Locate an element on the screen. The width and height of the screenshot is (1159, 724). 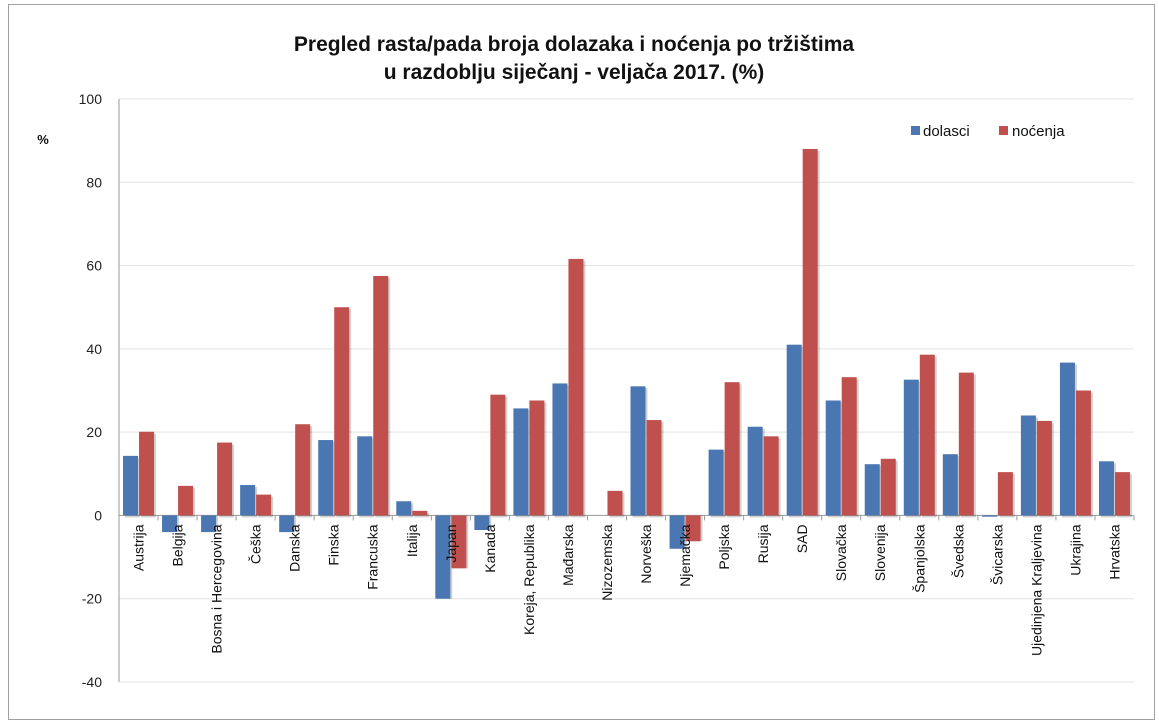
x-tick-label: Hrvatska is located at coordinates (1114, 551).